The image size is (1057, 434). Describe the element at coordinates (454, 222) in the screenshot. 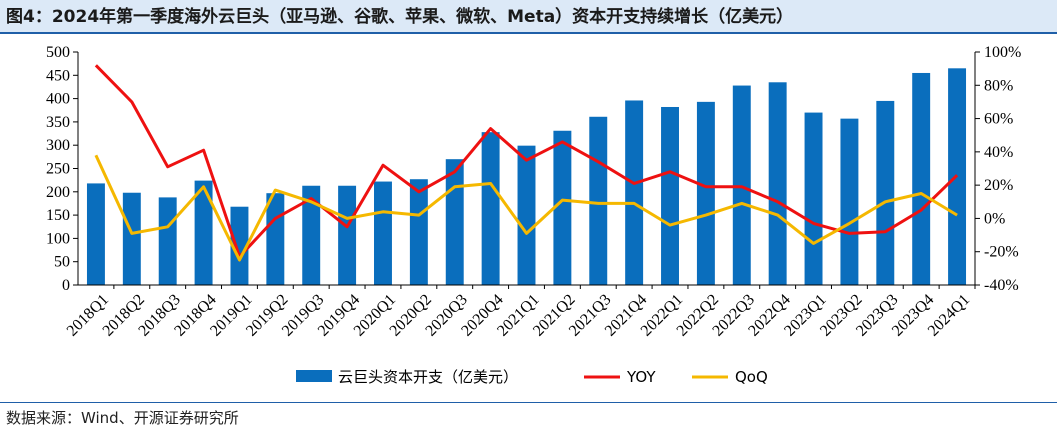

I see `bar-2020Q3` at that location.